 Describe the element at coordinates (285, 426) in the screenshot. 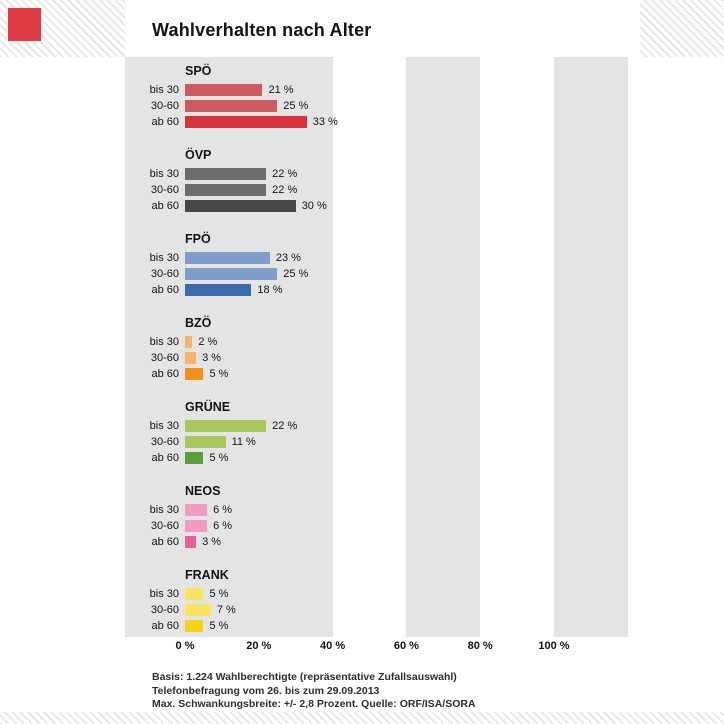

I see `value-label-grune-bis-30: 22 %` at that location.